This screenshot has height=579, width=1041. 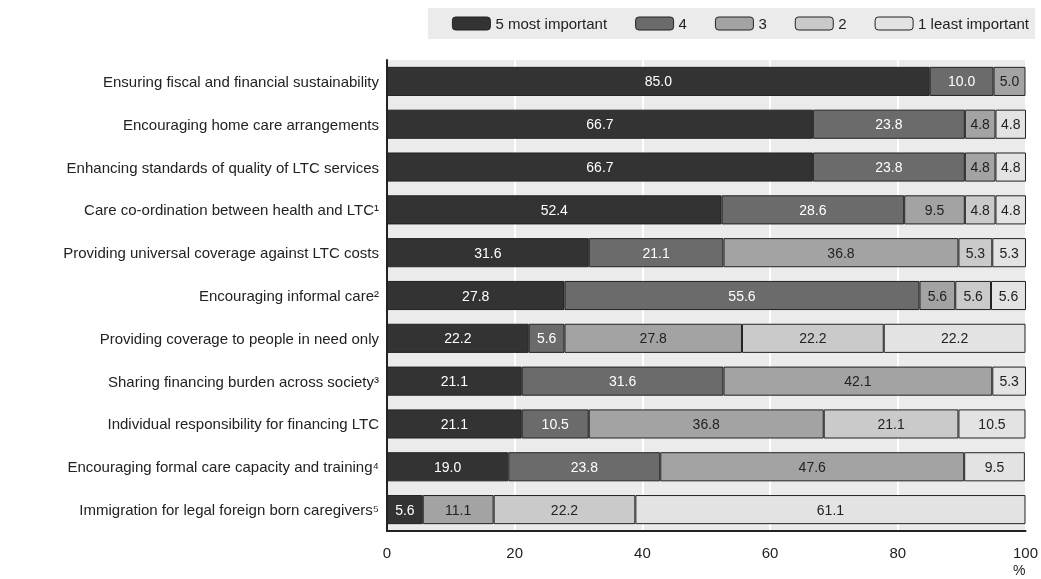 What do you see at coordinates (962, 81) in the screenshot?
I see `data-label: 10.0` at bounding box center [962, 81].